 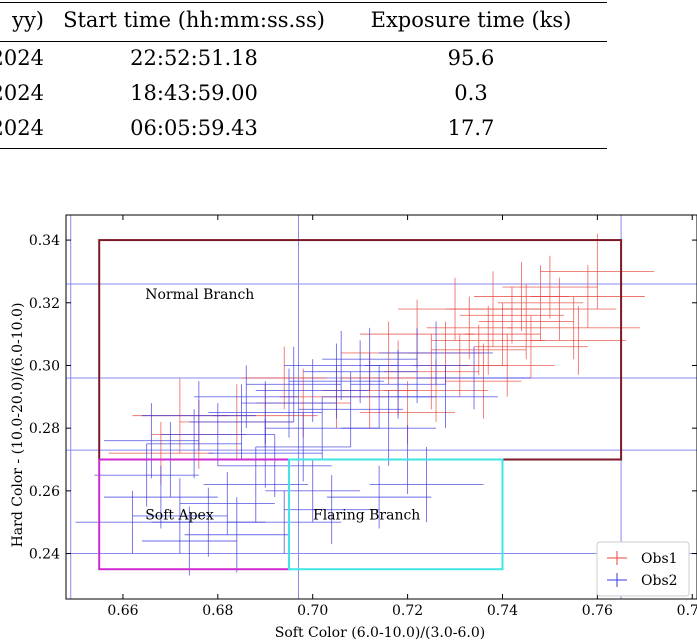 I want to click on cell-start-time: 22:52:51.18, so click(x=194, y=57).